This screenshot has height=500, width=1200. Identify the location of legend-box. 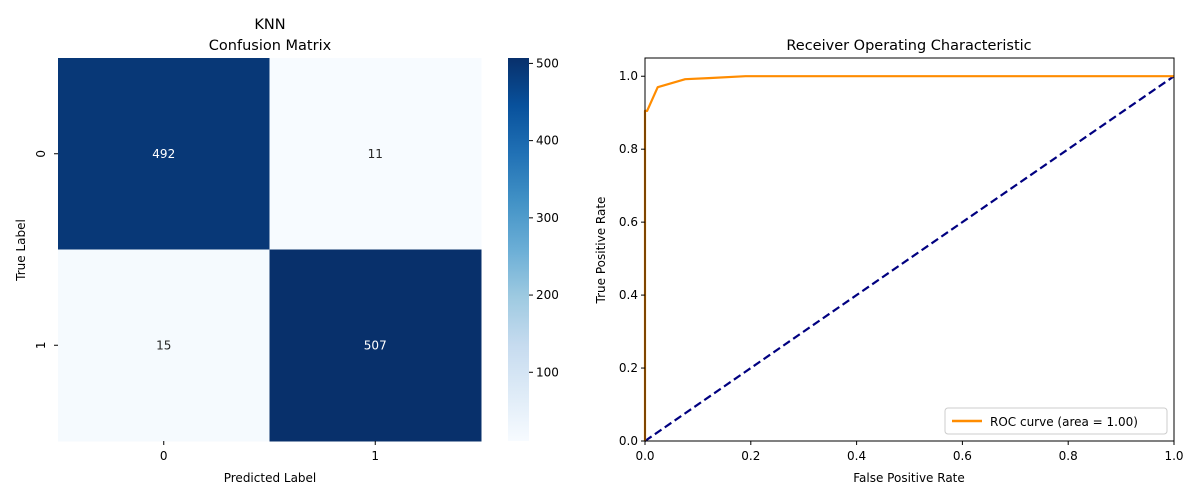
(1056, 421).